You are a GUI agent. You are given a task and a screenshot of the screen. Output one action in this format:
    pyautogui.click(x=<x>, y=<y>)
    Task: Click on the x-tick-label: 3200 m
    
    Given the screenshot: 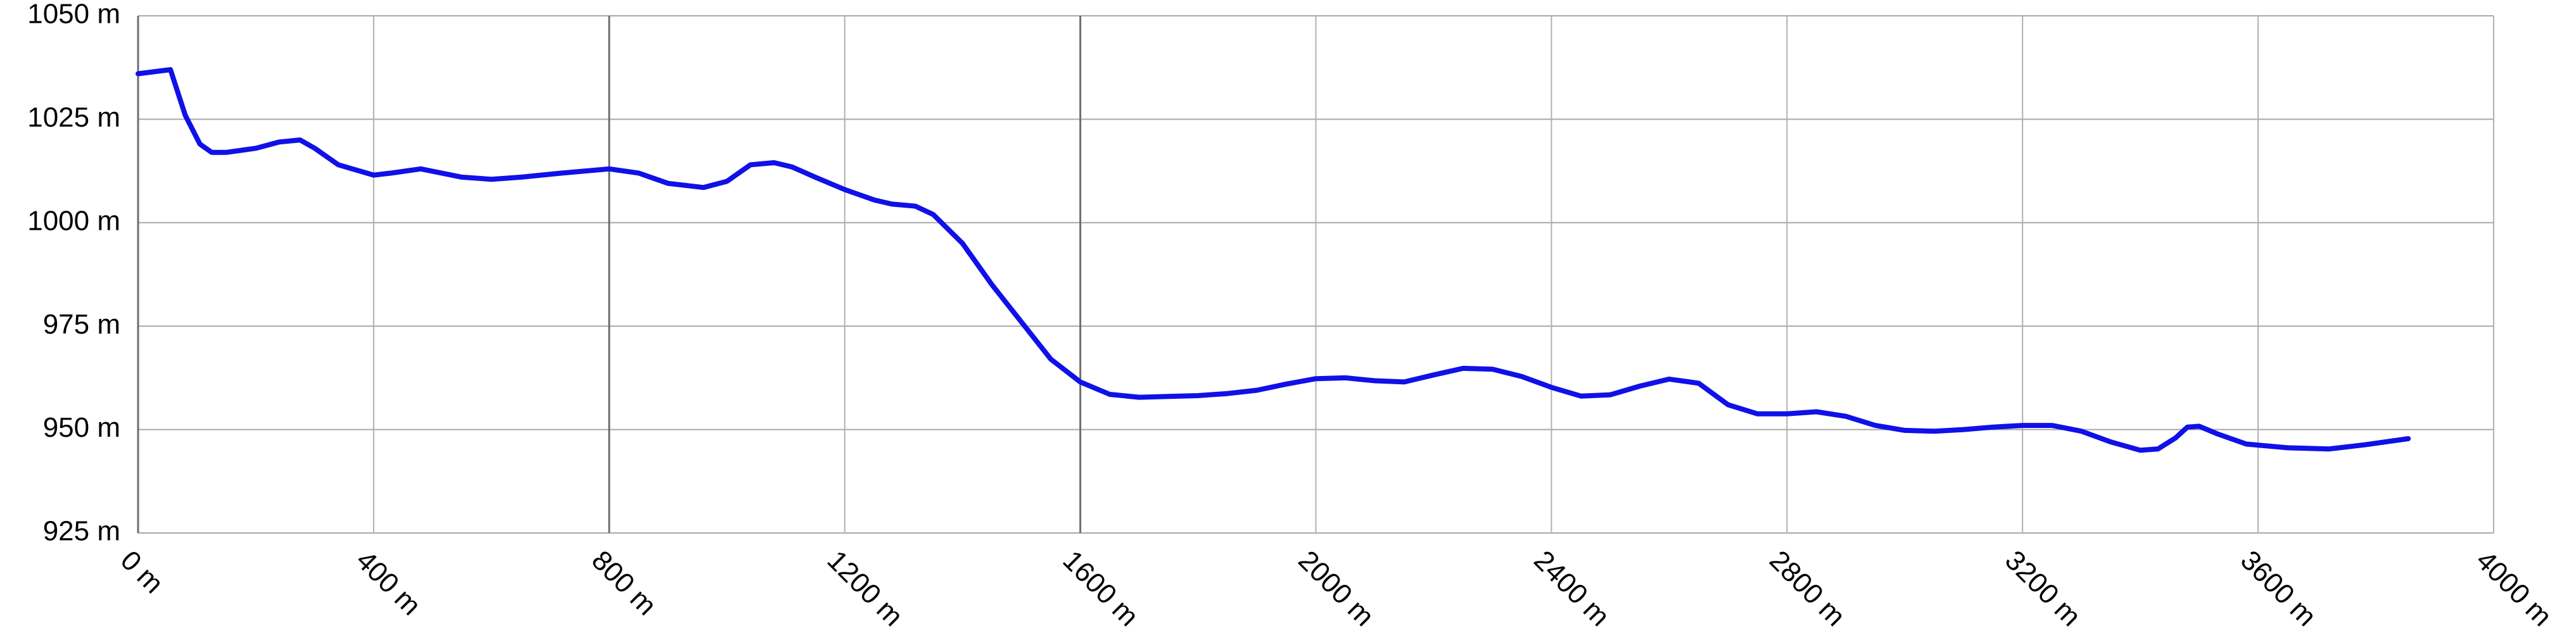 What is the action you would take?
    pyautogui.click(x=2042, y=588)
    